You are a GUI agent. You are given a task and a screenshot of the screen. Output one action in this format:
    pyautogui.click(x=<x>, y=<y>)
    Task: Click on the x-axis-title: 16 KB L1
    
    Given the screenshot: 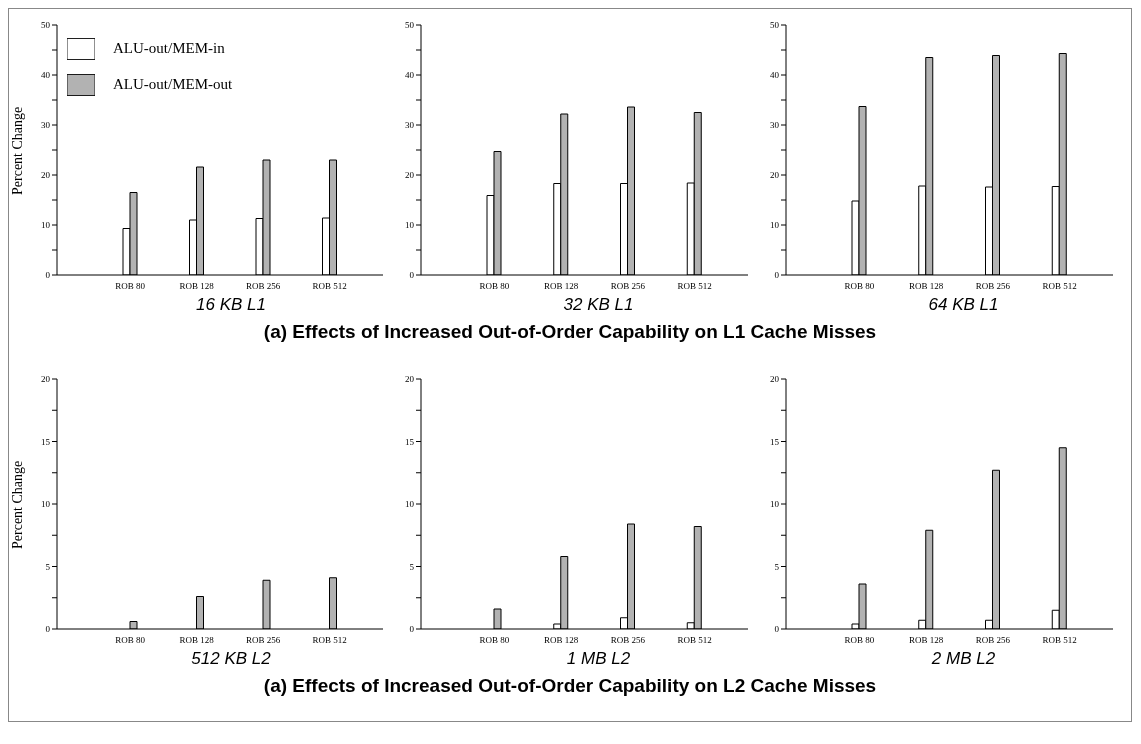 What is the action you would take?
    pyautogui.click(x=231, y=305)
    